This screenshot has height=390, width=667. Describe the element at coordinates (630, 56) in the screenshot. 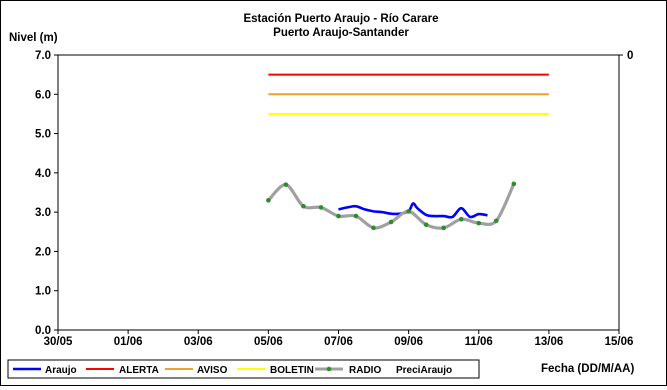

I see `y2-tick-label: 0` at that location.